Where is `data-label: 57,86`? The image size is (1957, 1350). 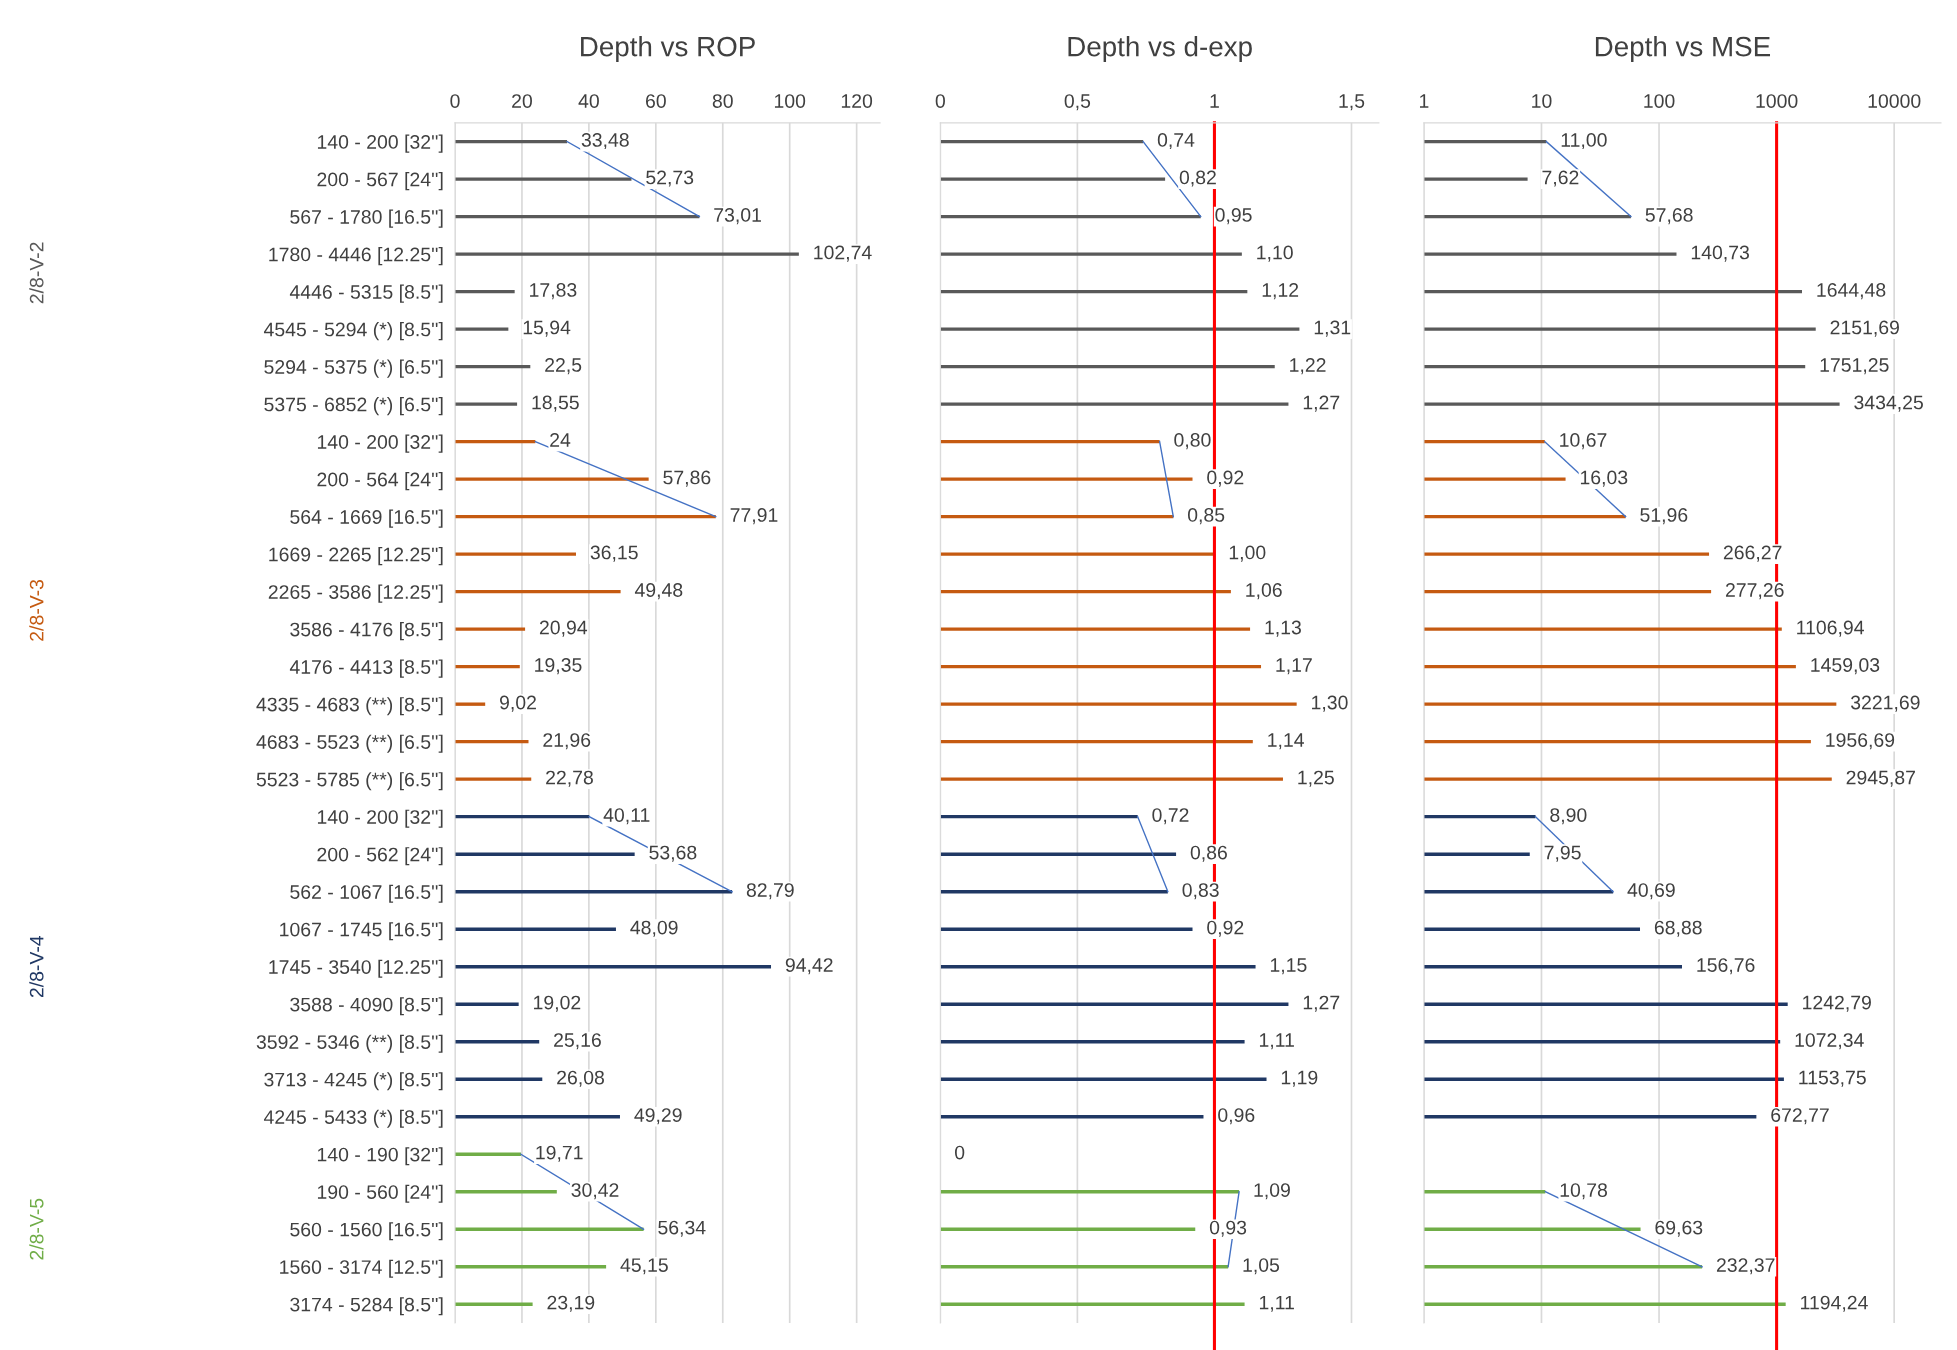
data-label: 57,86 is located at coordinates (687, 478).